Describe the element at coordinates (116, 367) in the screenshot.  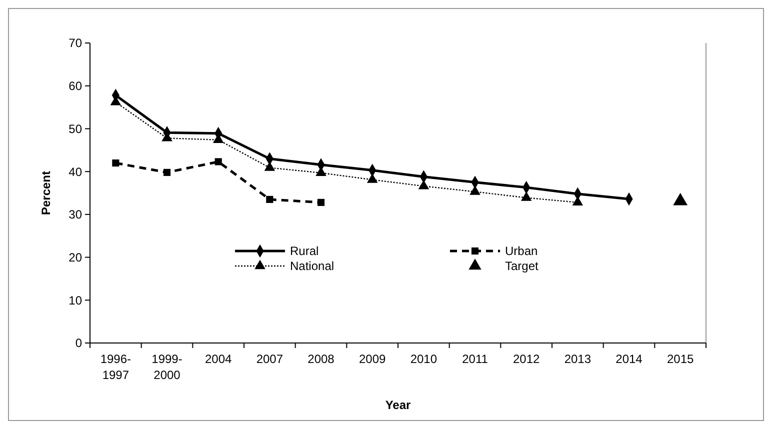
I see `x-tick-label: 1996-1997` at that location.